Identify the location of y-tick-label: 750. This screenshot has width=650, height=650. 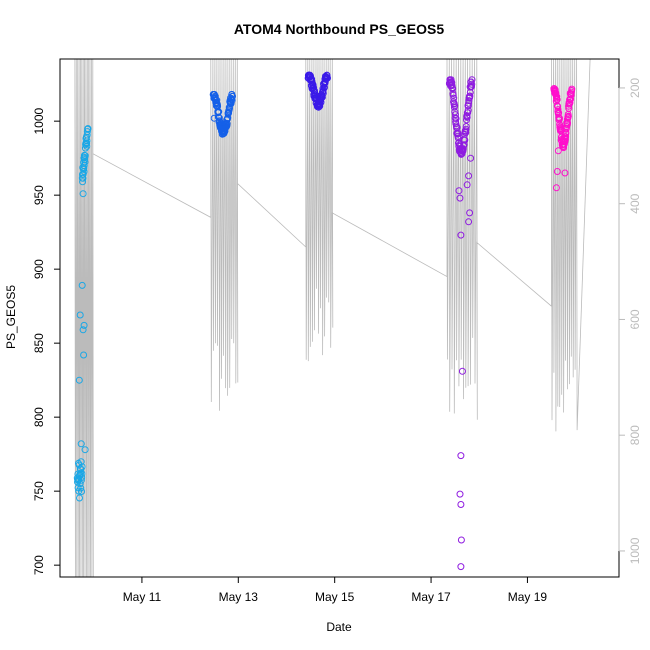
(39, 491).